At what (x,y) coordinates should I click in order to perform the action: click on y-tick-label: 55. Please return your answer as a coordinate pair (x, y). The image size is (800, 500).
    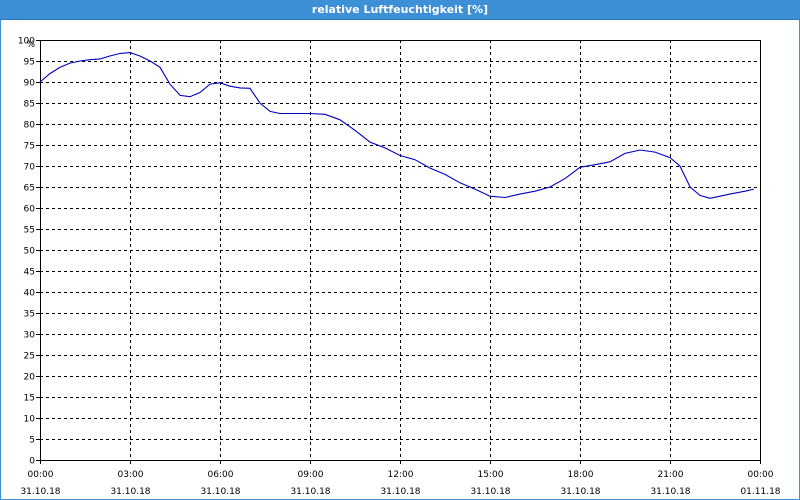
    Looking at the image, I should click on (29, 231).